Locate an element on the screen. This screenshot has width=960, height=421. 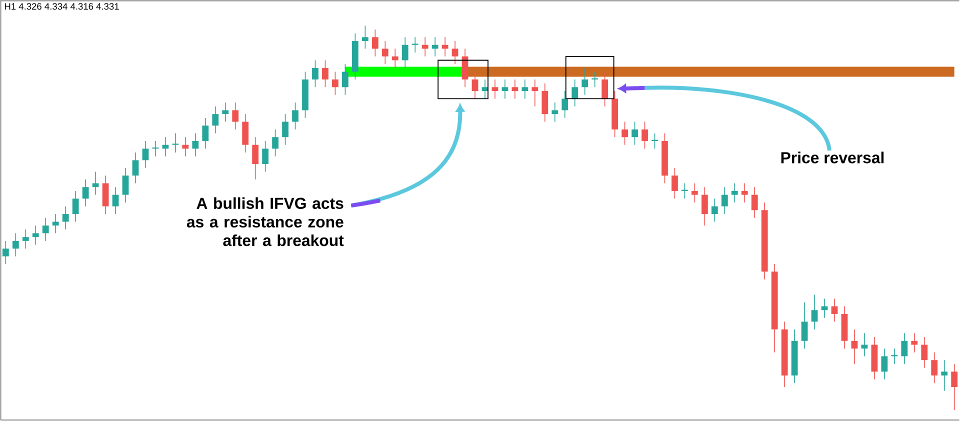
text: H1 4.326 4.334 4.316 4.331 is located at coordinates (61, 6).